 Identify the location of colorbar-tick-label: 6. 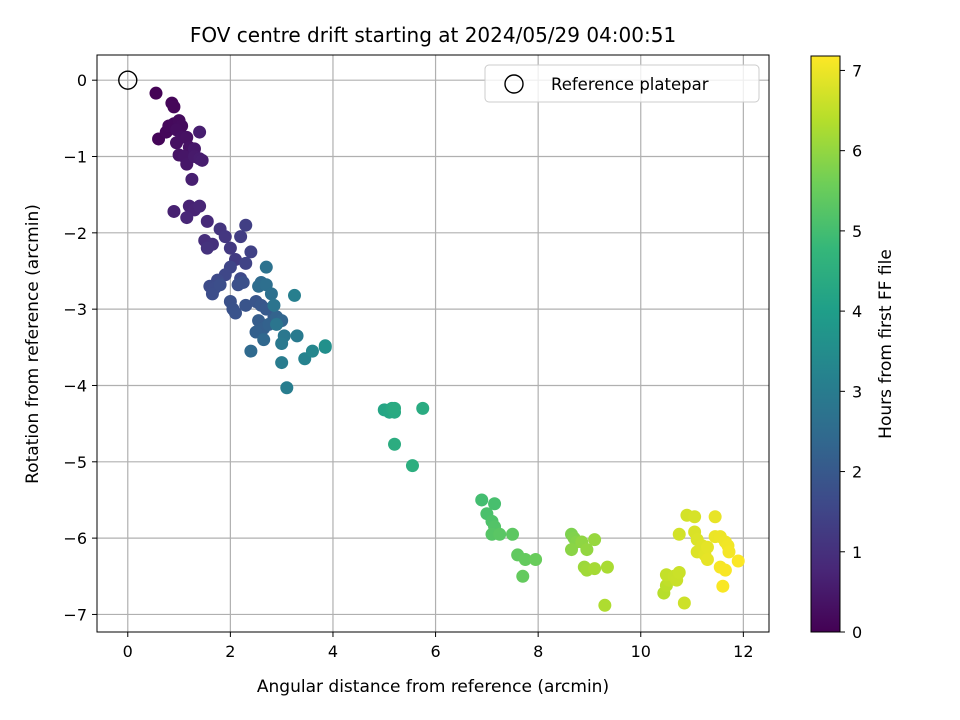
(857, 151).